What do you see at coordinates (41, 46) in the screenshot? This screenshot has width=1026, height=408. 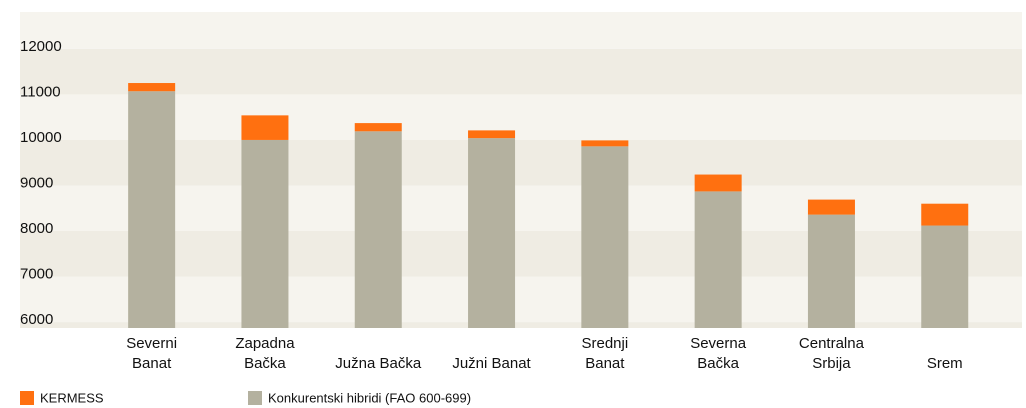 I see `y-tick-label: 12000` at bounding box center [41, 46].